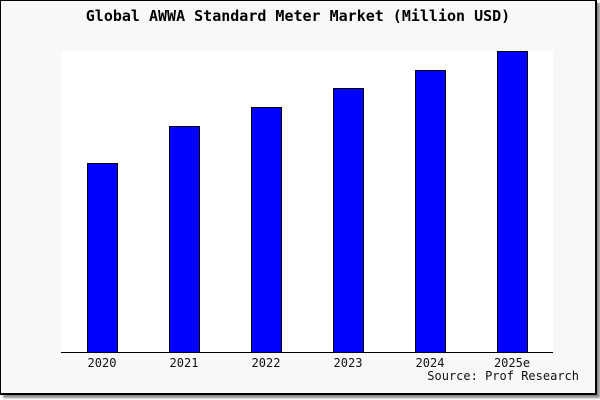  What do you see at coordinates (348, 220) in the screenshot?
I see `bar-2023` at bounding box center [348, 220].